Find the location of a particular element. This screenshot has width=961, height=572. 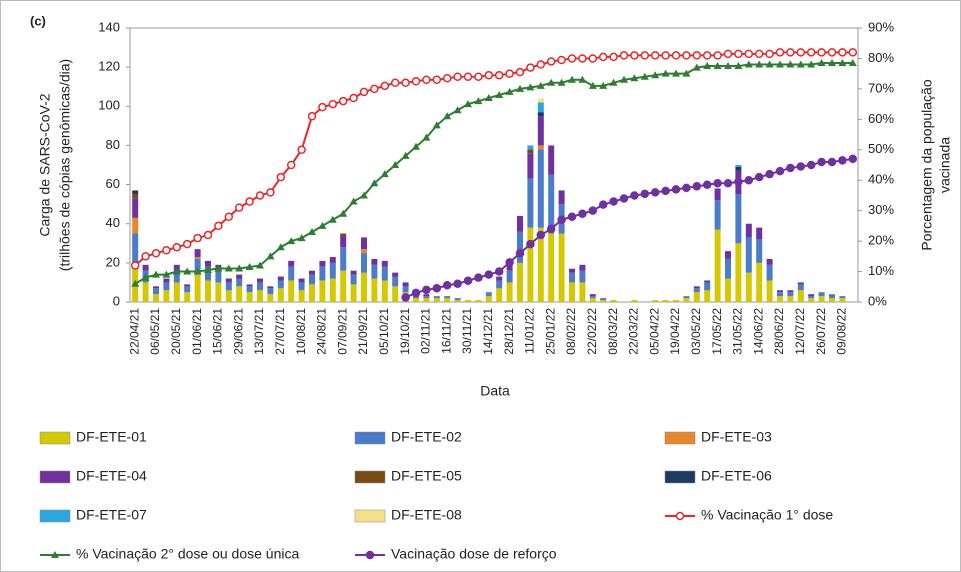

legend-label: DF-ETE-03 is located at coordinates (736, 437).